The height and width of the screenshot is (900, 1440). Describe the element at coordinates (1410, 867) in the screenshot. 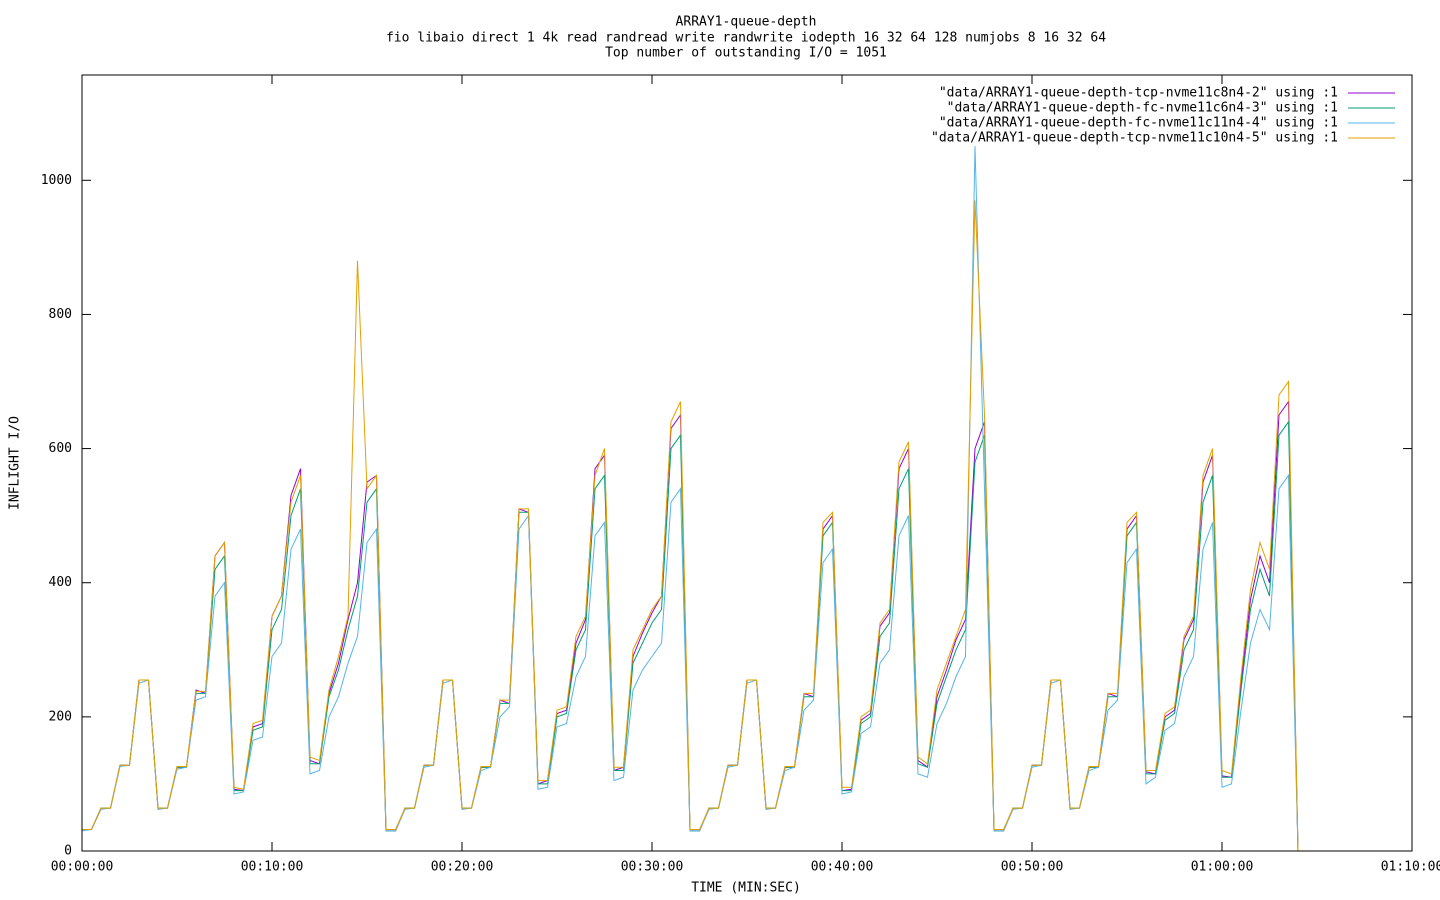

I see `x-tick-label: 01:10:00` at that location.